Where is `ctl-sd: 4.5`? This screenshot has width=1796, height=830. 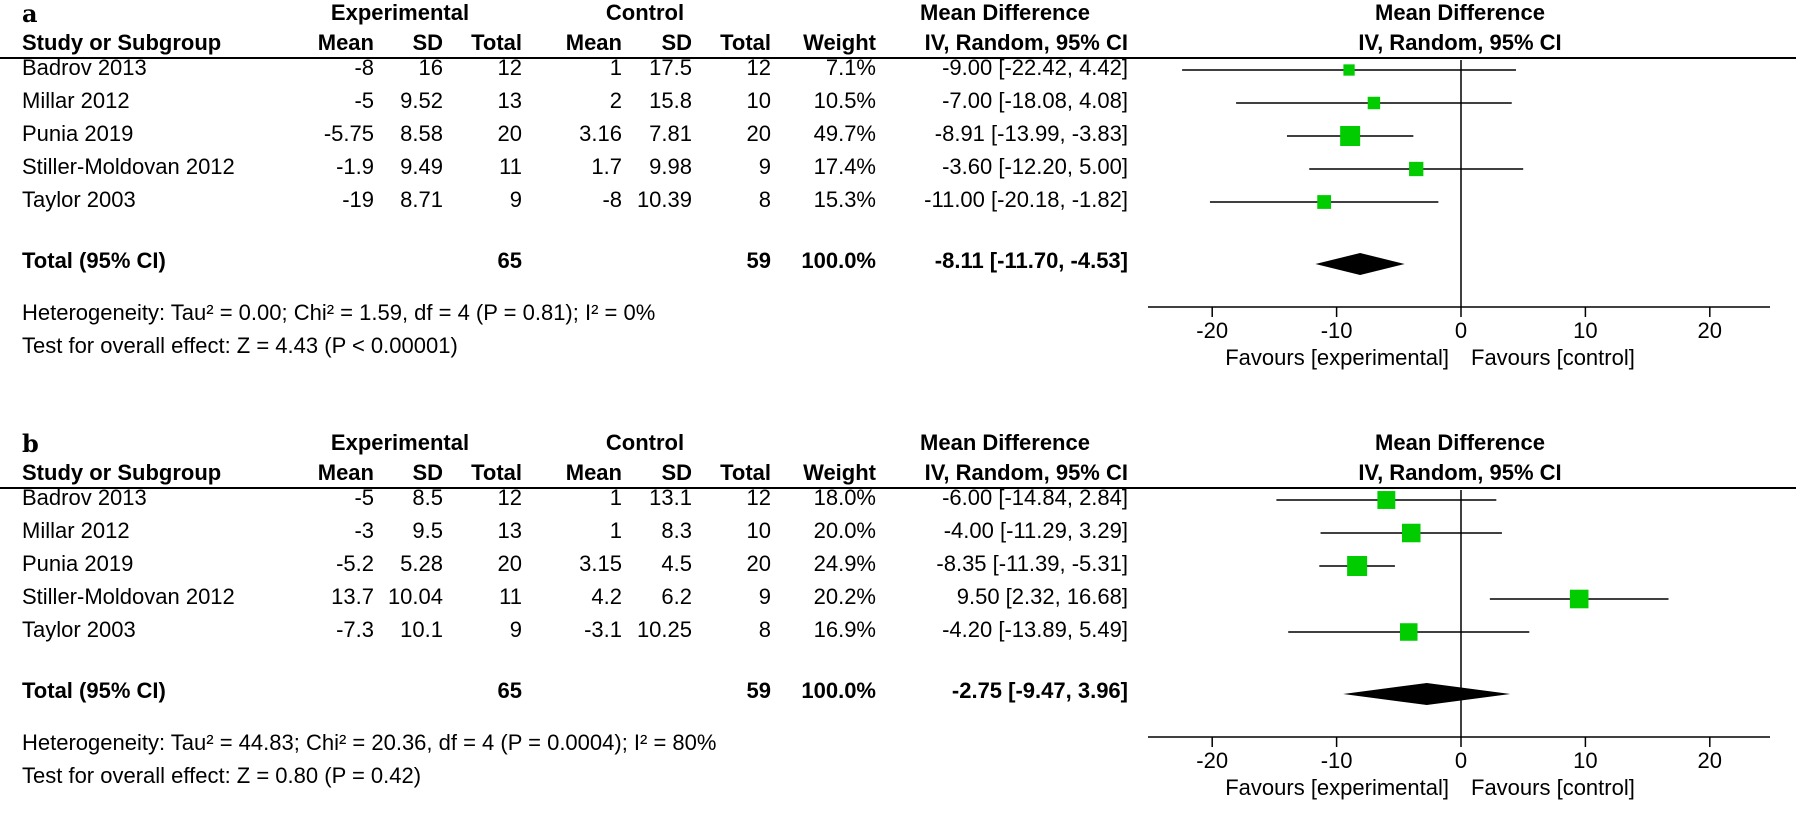 ctl-sd: 4.5 is located at coordinates (676, 563).